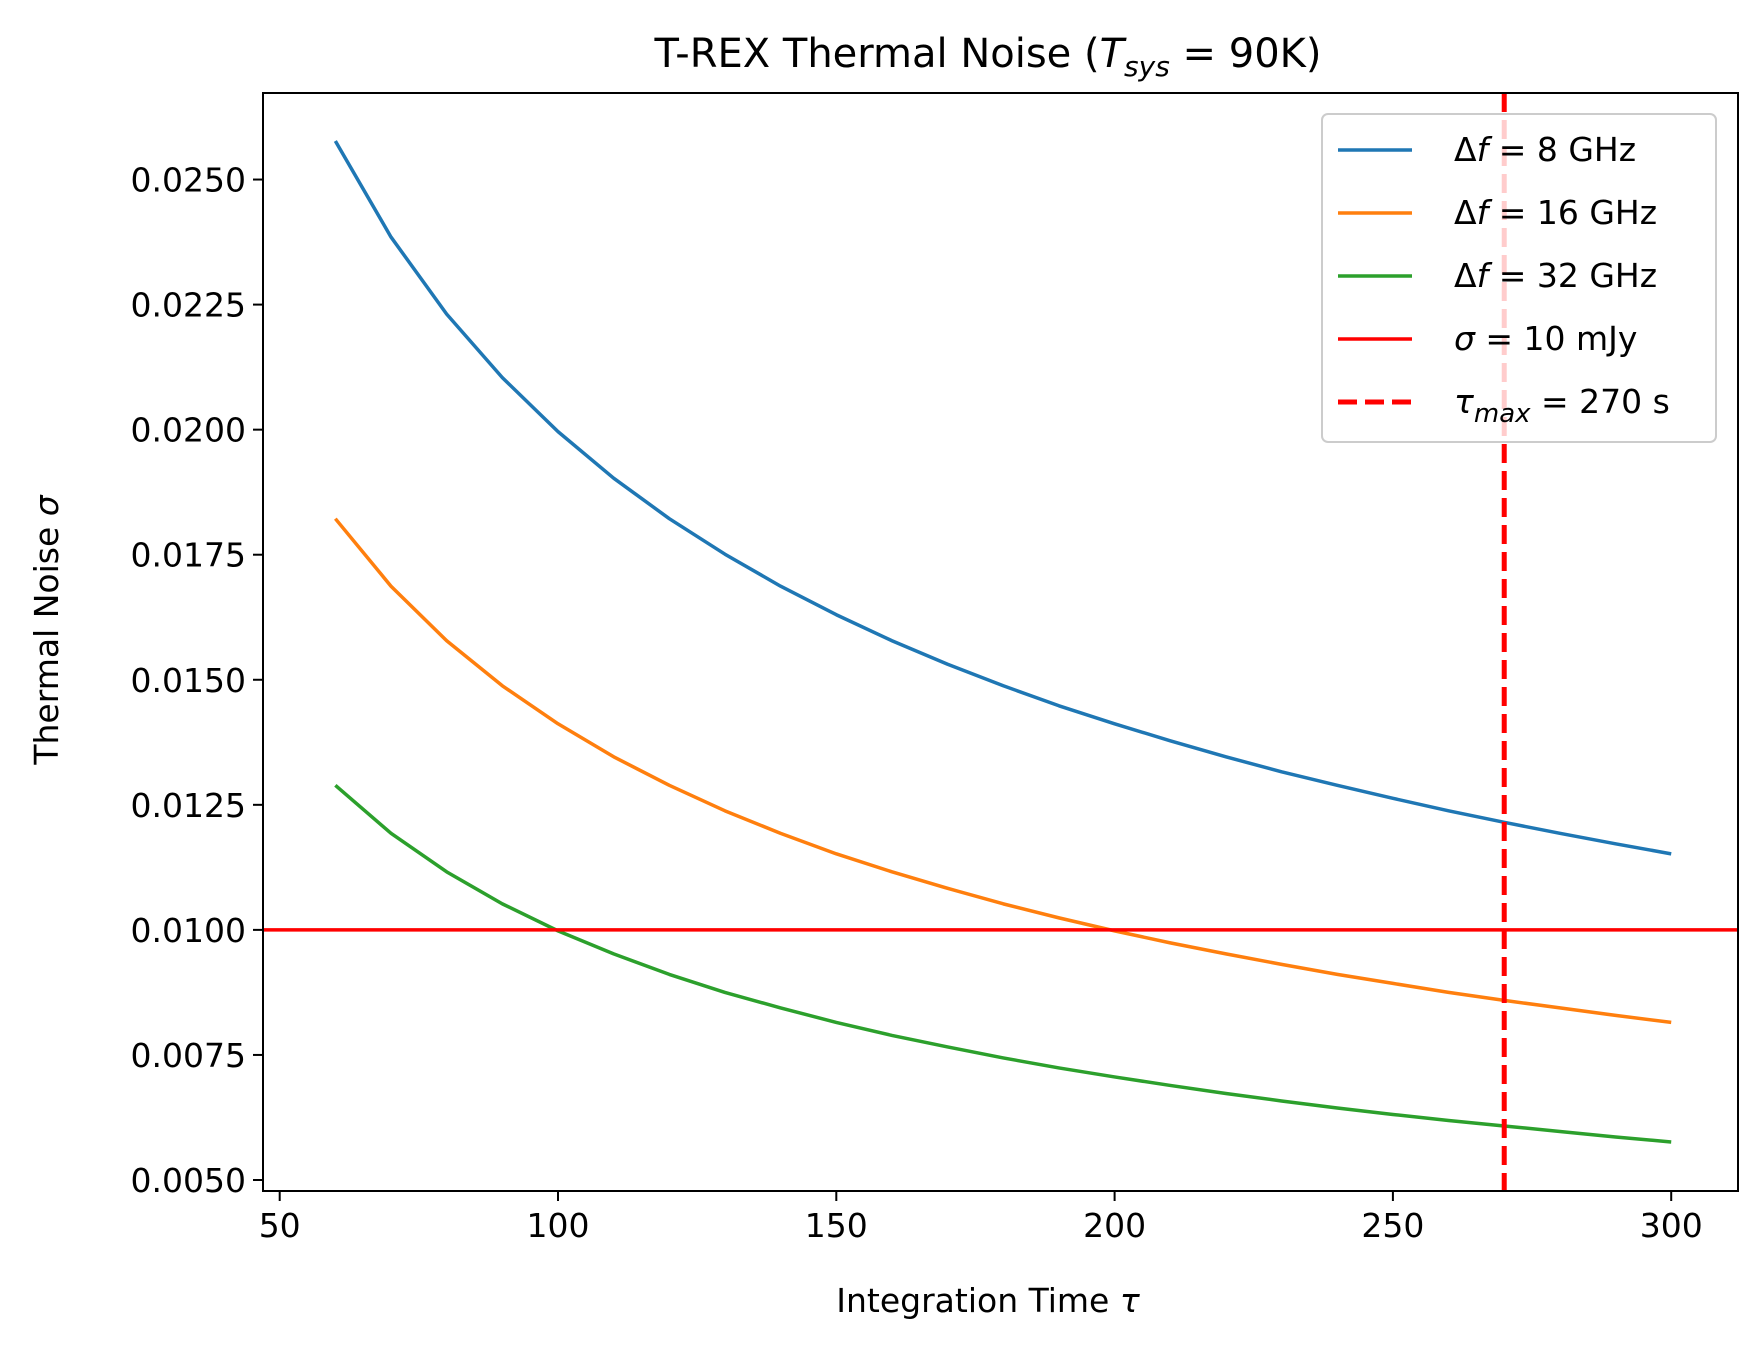  What do you see at coordinates (188, 805) in the screenshot?
I see `y-tick-label: 0.0125` at bounding box center [188, 805].